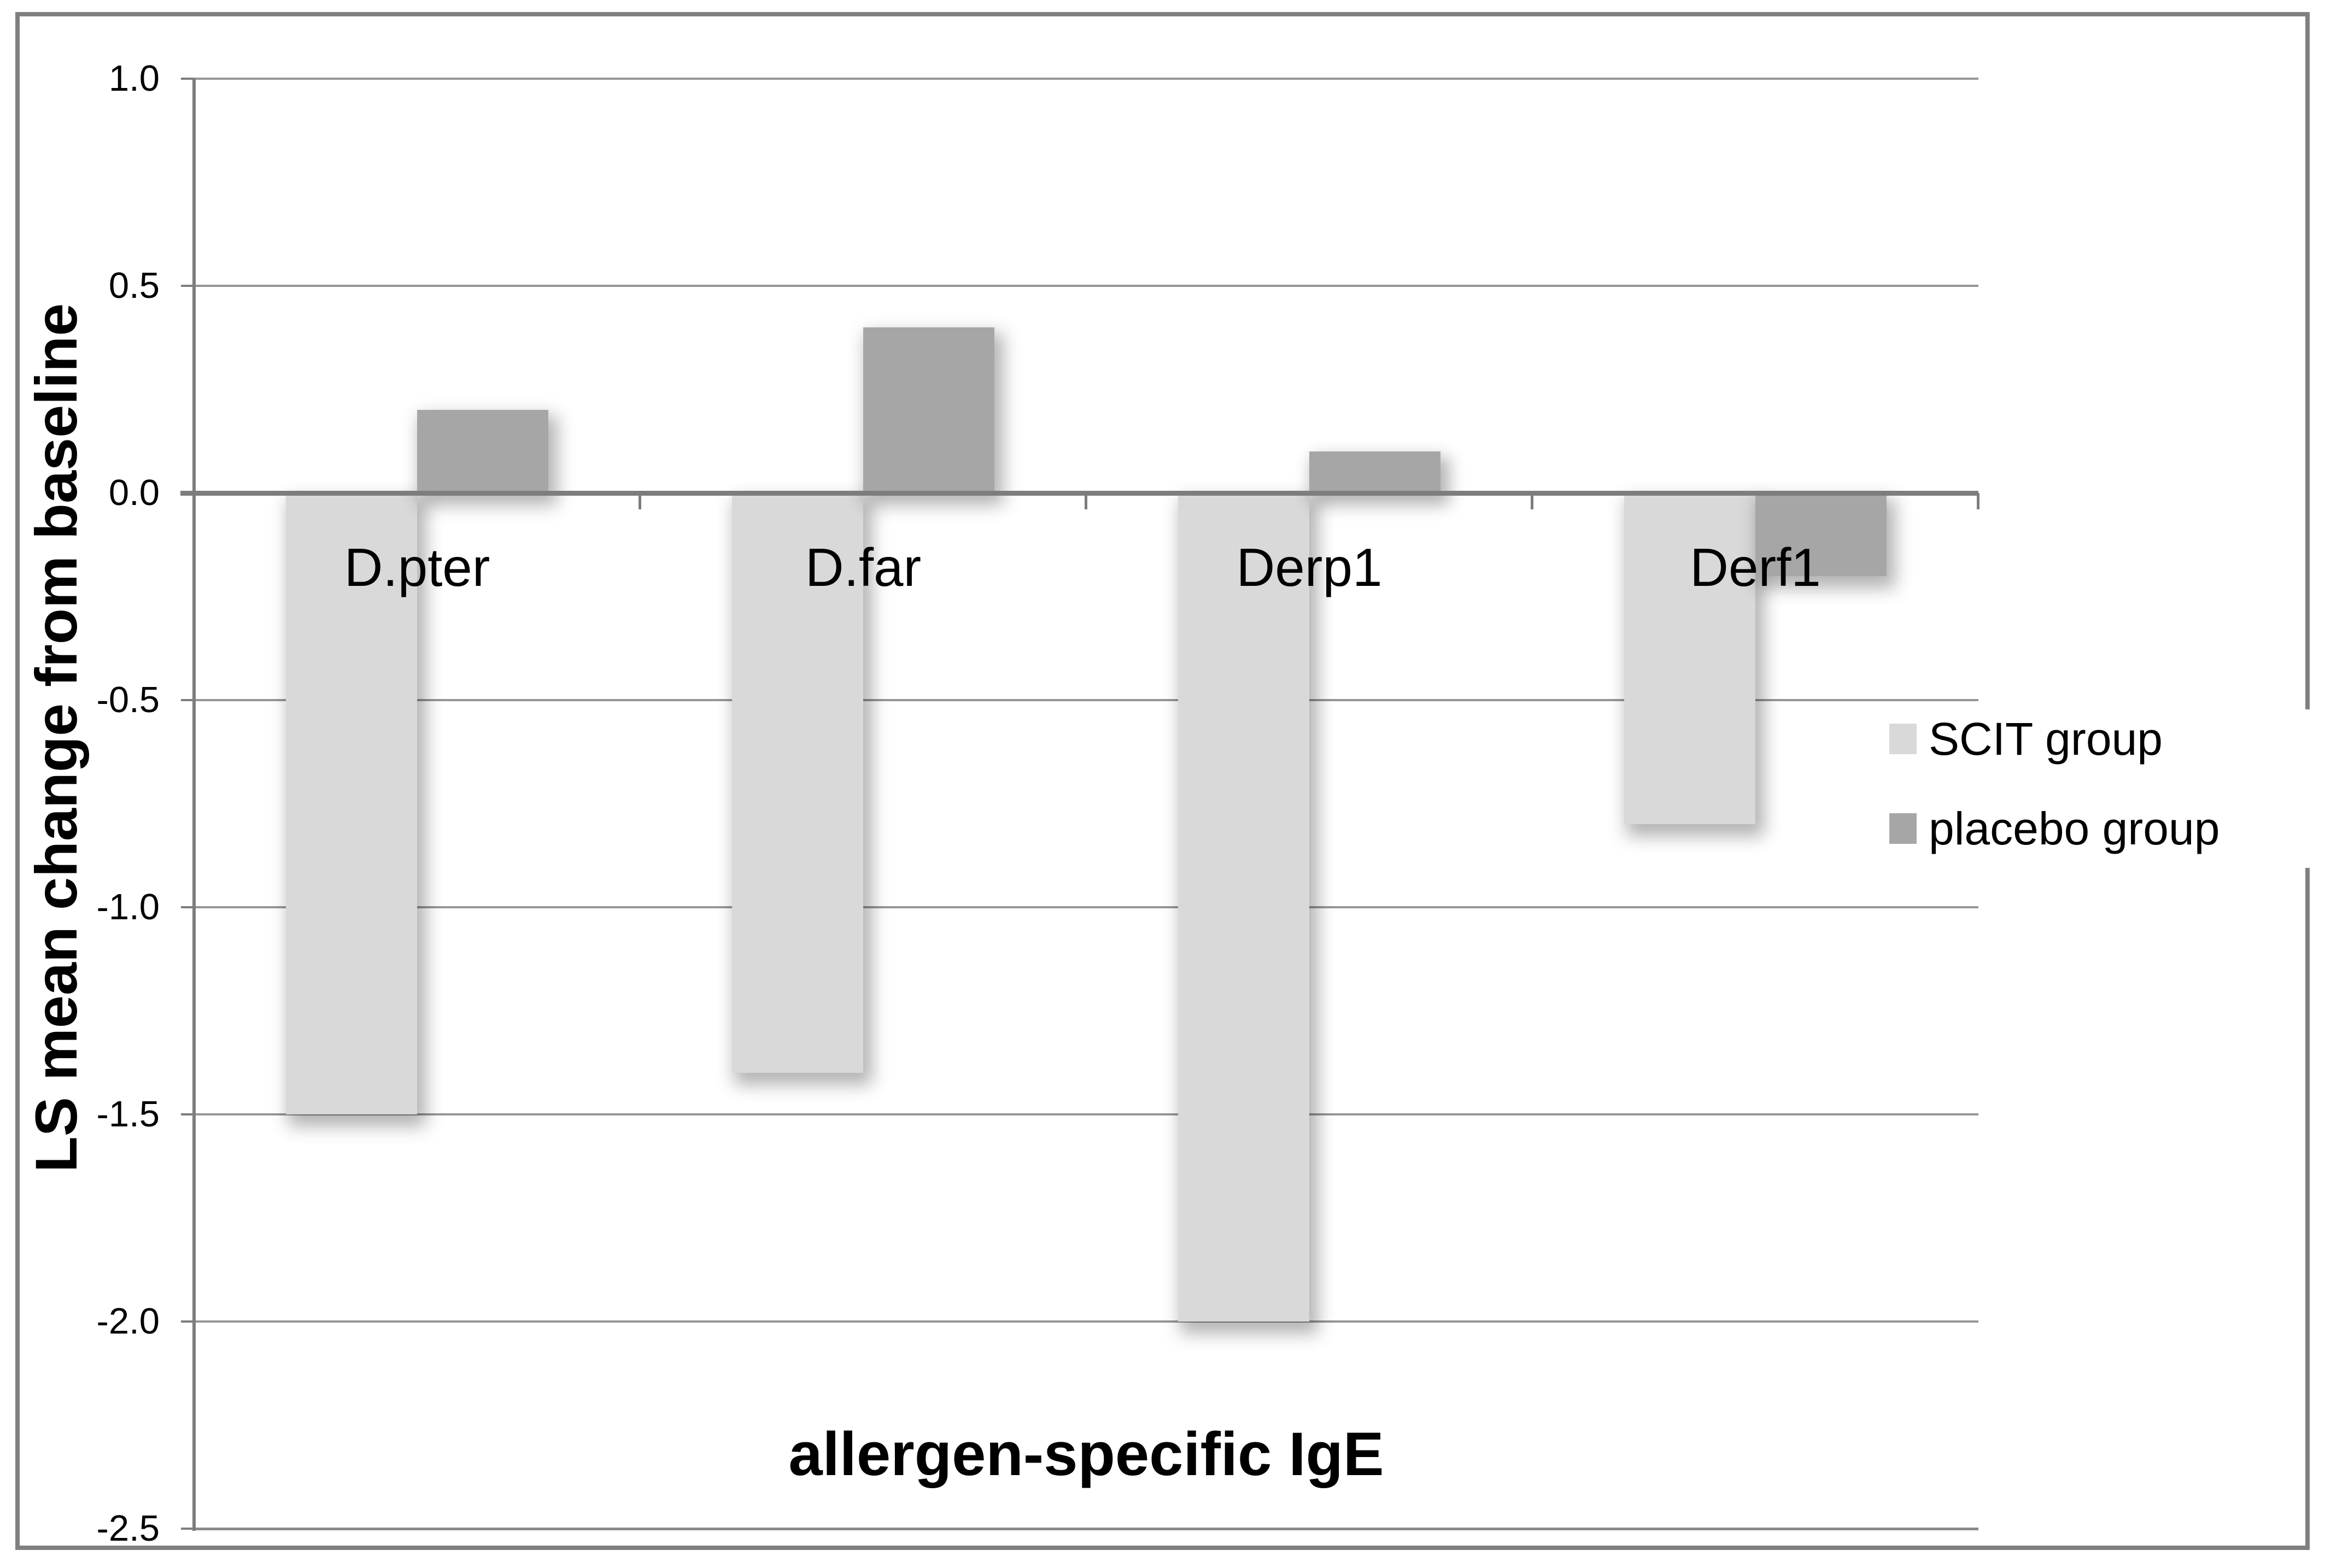 This screenshot has height=1568, width=2325. What do you see at coordinates (483, 451) in the screenshot?
I see `bar-placebo-group-d-pter` at bounding box center [483, 451].